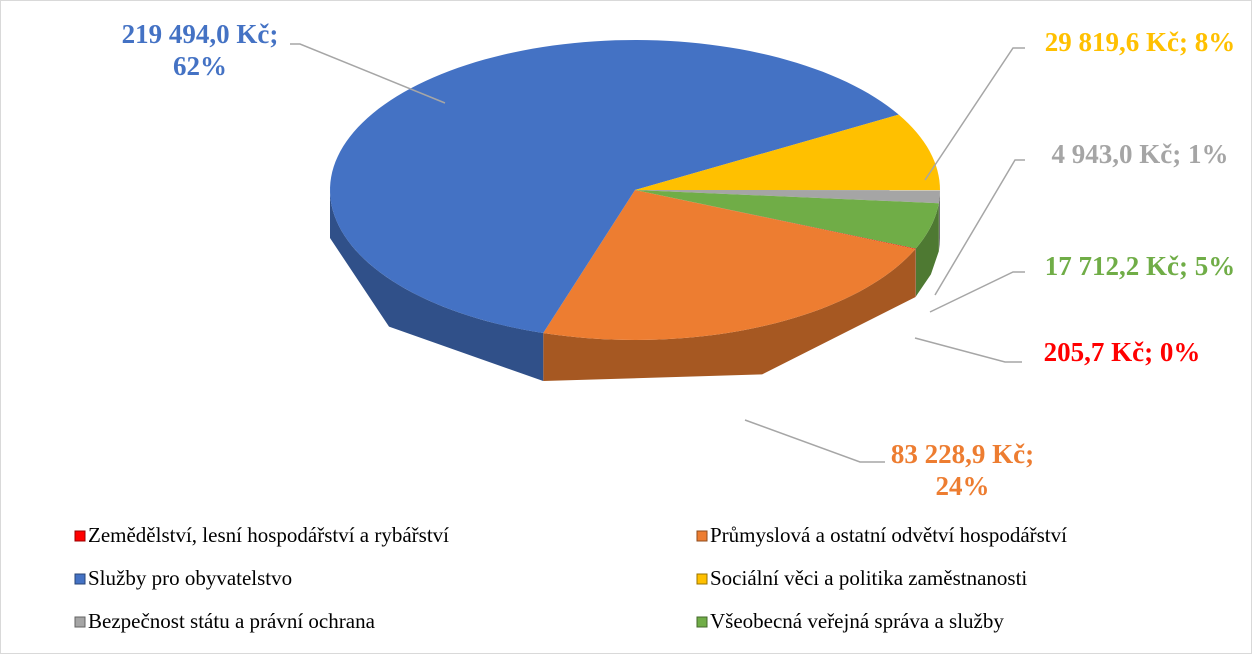 This screenshot has height=654, width=1252. What do you see at coordinates (1140, 42) in the screenshot?
I see `data-label: 29 819,6 Kč; 8%` at bounding box center [1140, 42].